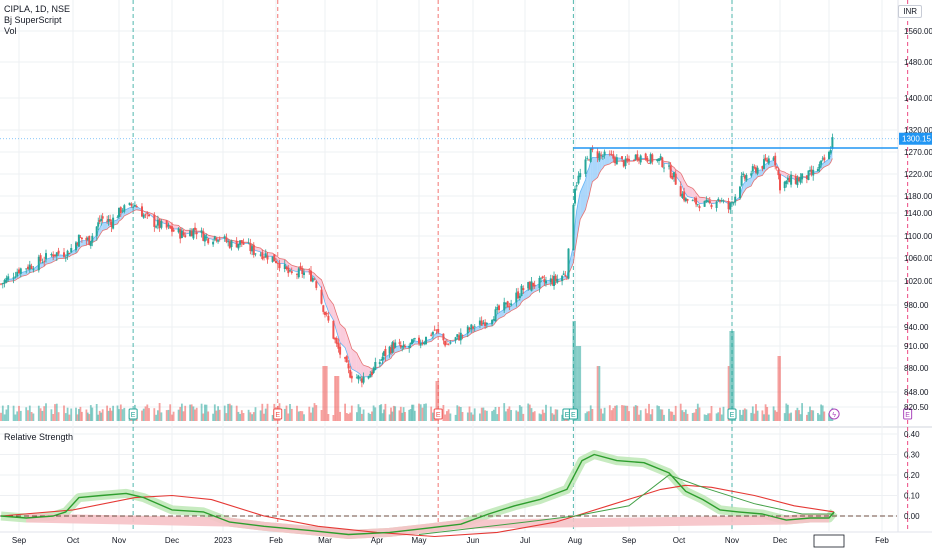 This screenshot has width=932, height=555. Describe the element at coordinates (37, 9) in the screenshot. I see `symbol-line: CIPLA, 1D, NSE` at that location.